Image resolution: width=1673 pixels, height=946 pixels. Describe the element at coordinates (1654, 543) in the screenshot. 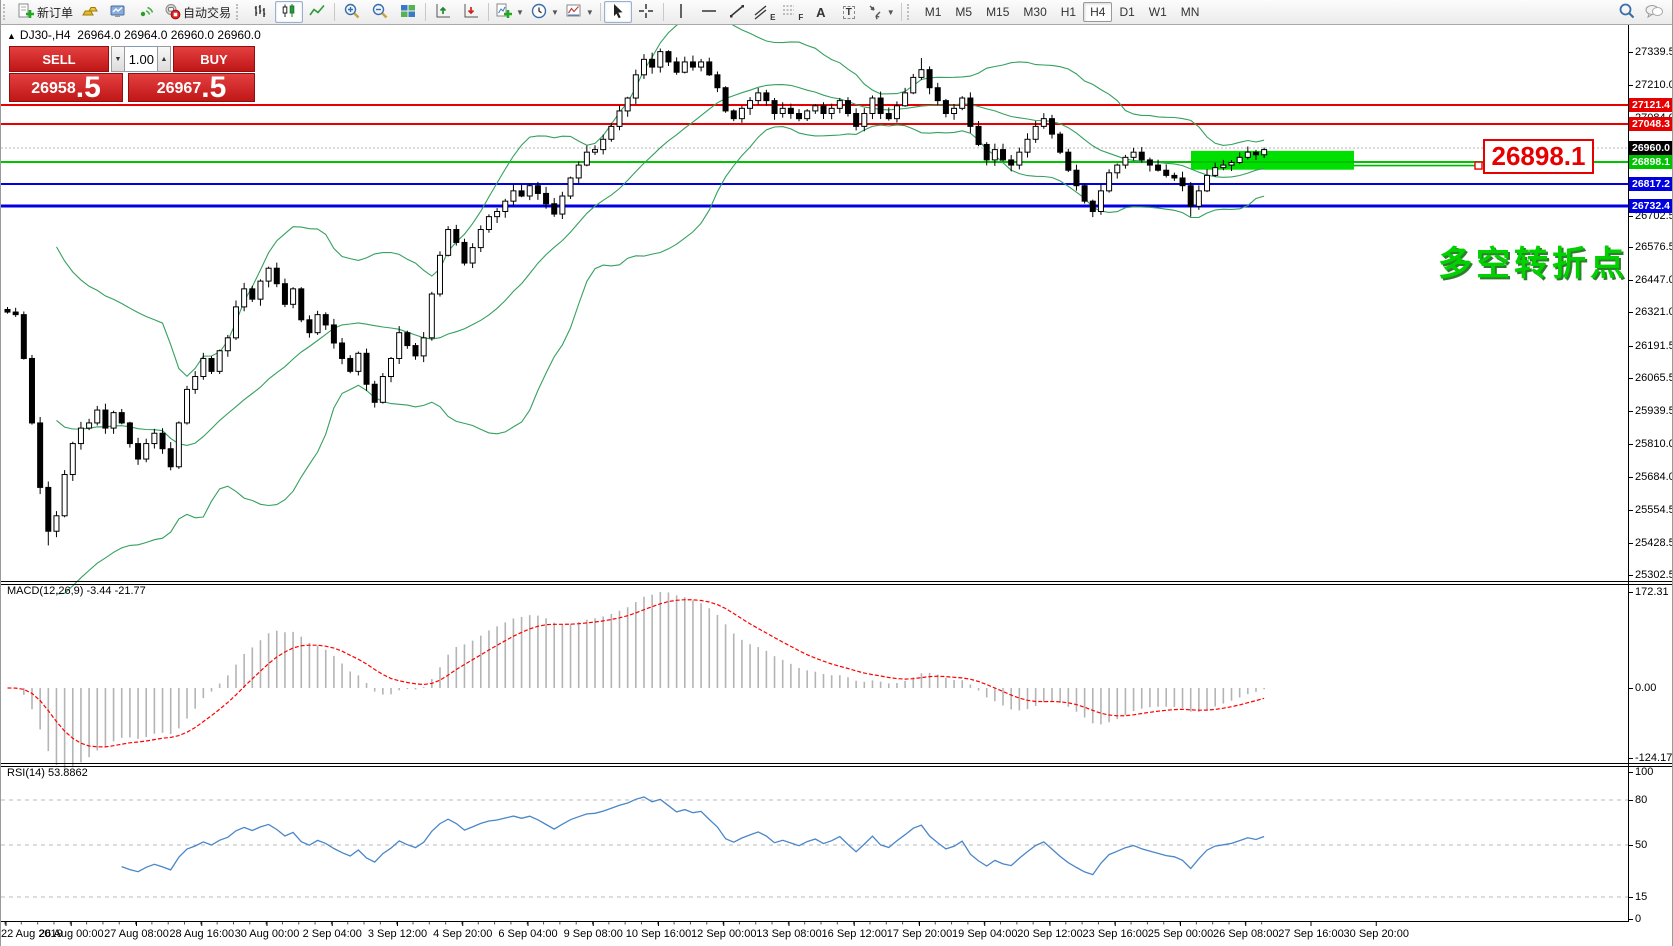

I see `price-axis-tick: 25428.5` at that location.